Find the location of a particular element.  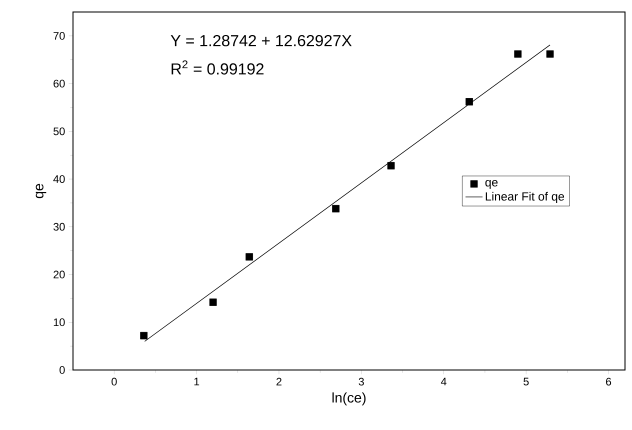

y-tick-label: 50 is located at coordinates (59, 131).